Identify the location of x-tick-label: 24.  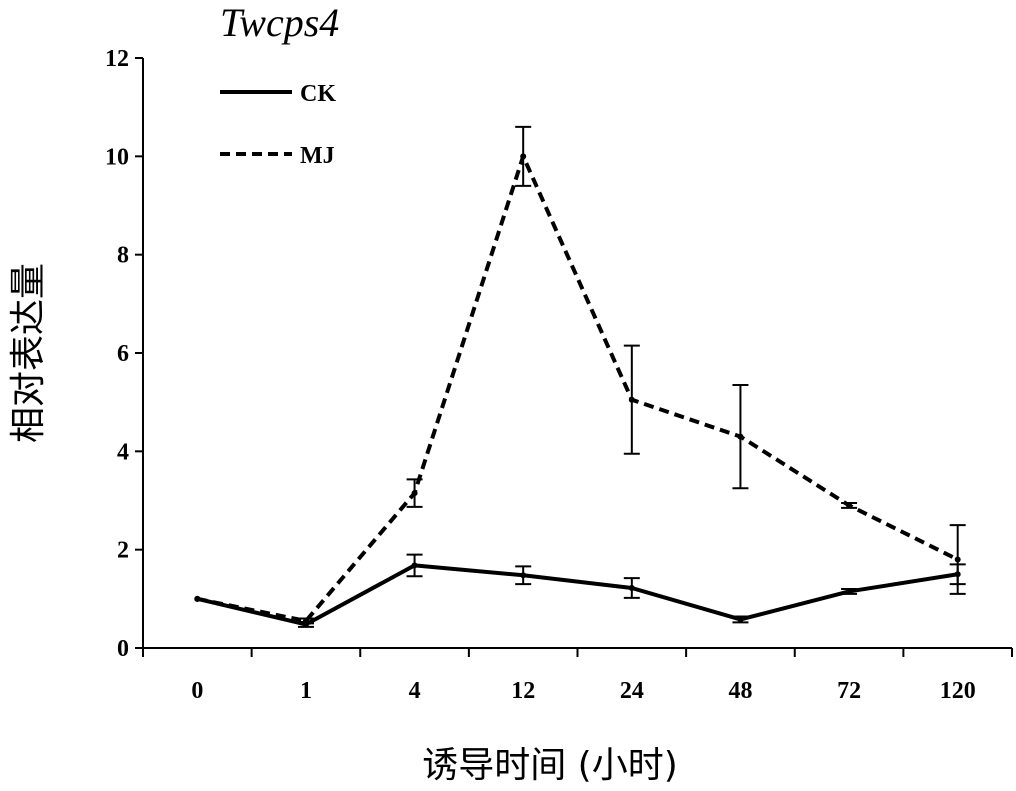
(632, 691).